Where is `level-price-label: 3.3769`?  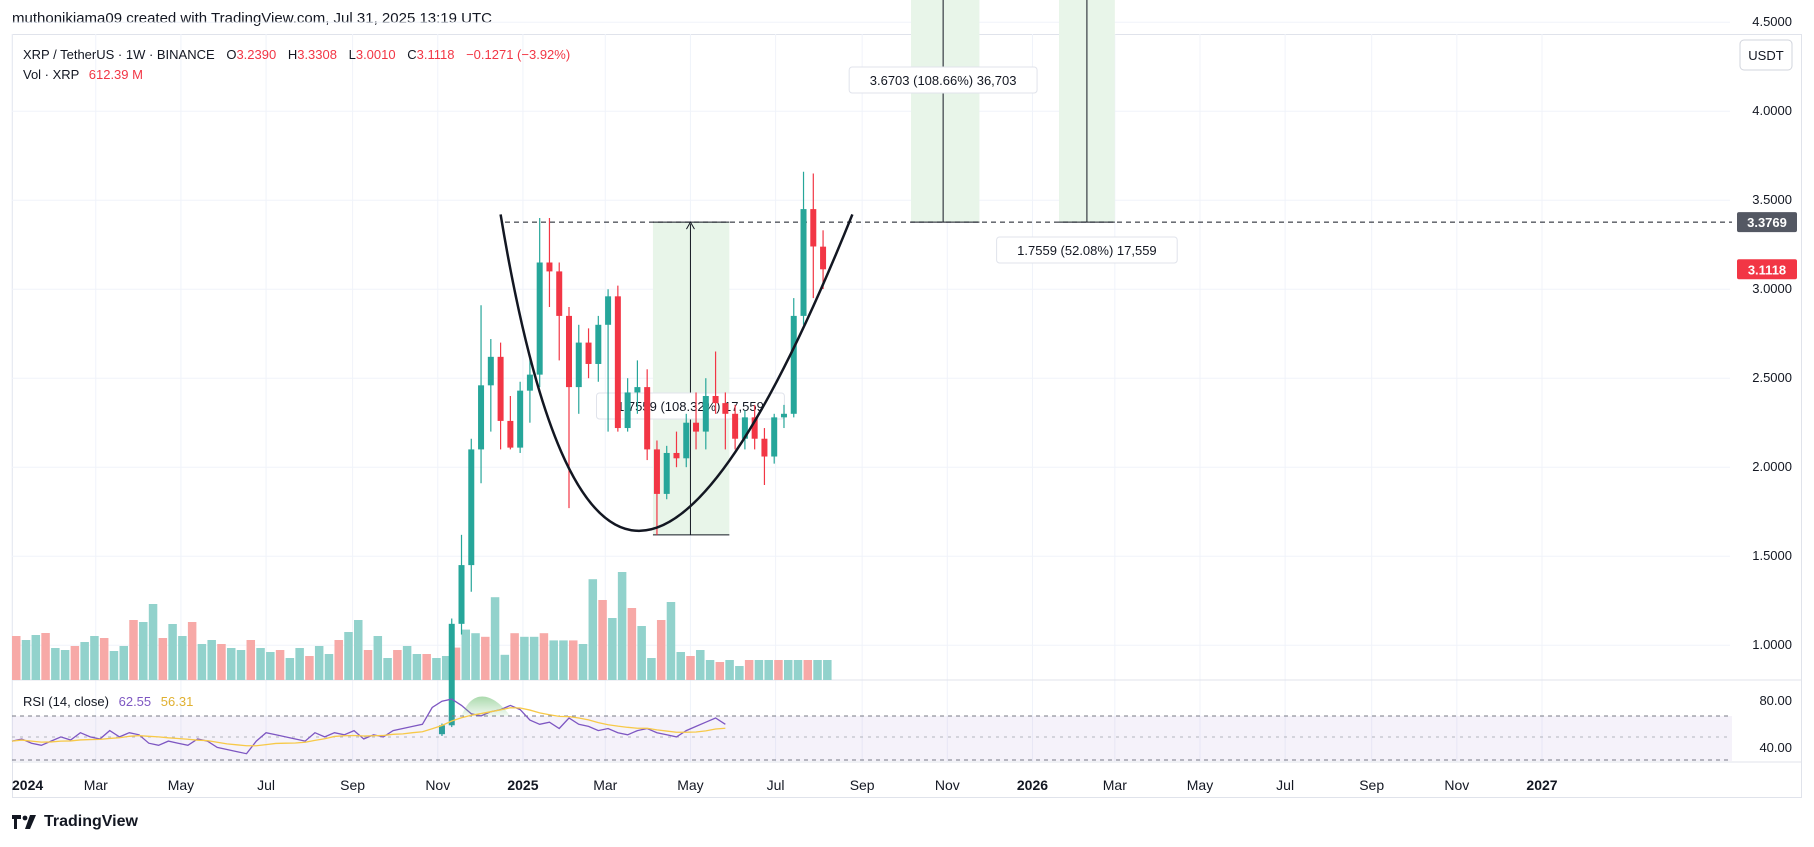
level-price-label: 3.3769 is located at coordinates (1767, 222).